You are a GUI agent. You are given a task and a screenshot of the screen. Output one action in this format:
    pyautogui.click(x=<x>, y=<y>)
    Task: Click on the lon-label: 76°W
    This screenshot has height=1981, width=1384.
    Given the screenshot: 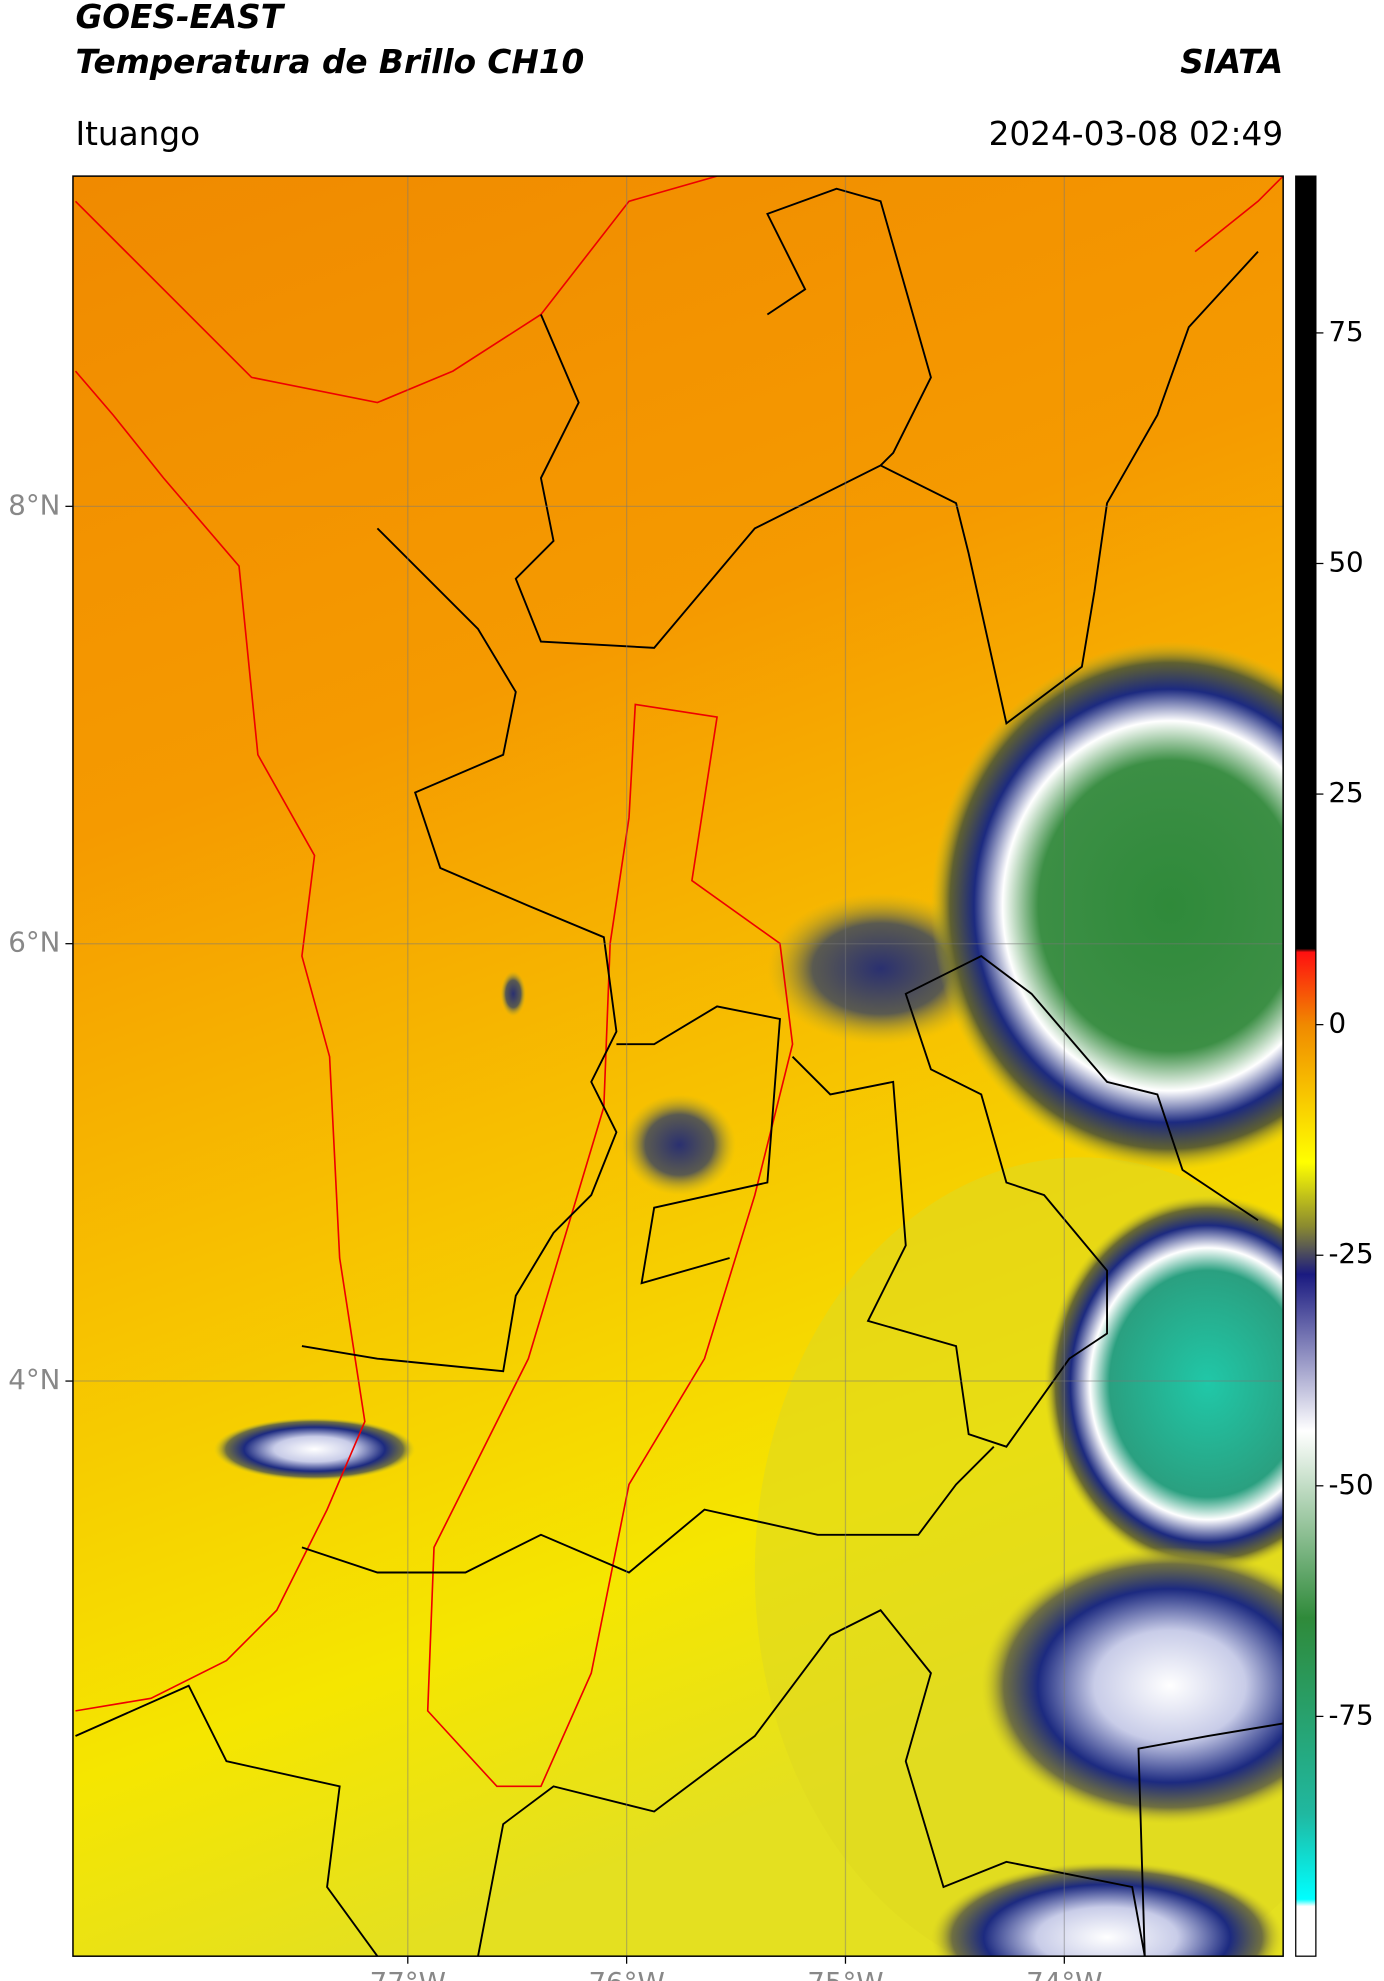 What is the action you would take?
    pyautogui.click(x=626, y=1973)
    